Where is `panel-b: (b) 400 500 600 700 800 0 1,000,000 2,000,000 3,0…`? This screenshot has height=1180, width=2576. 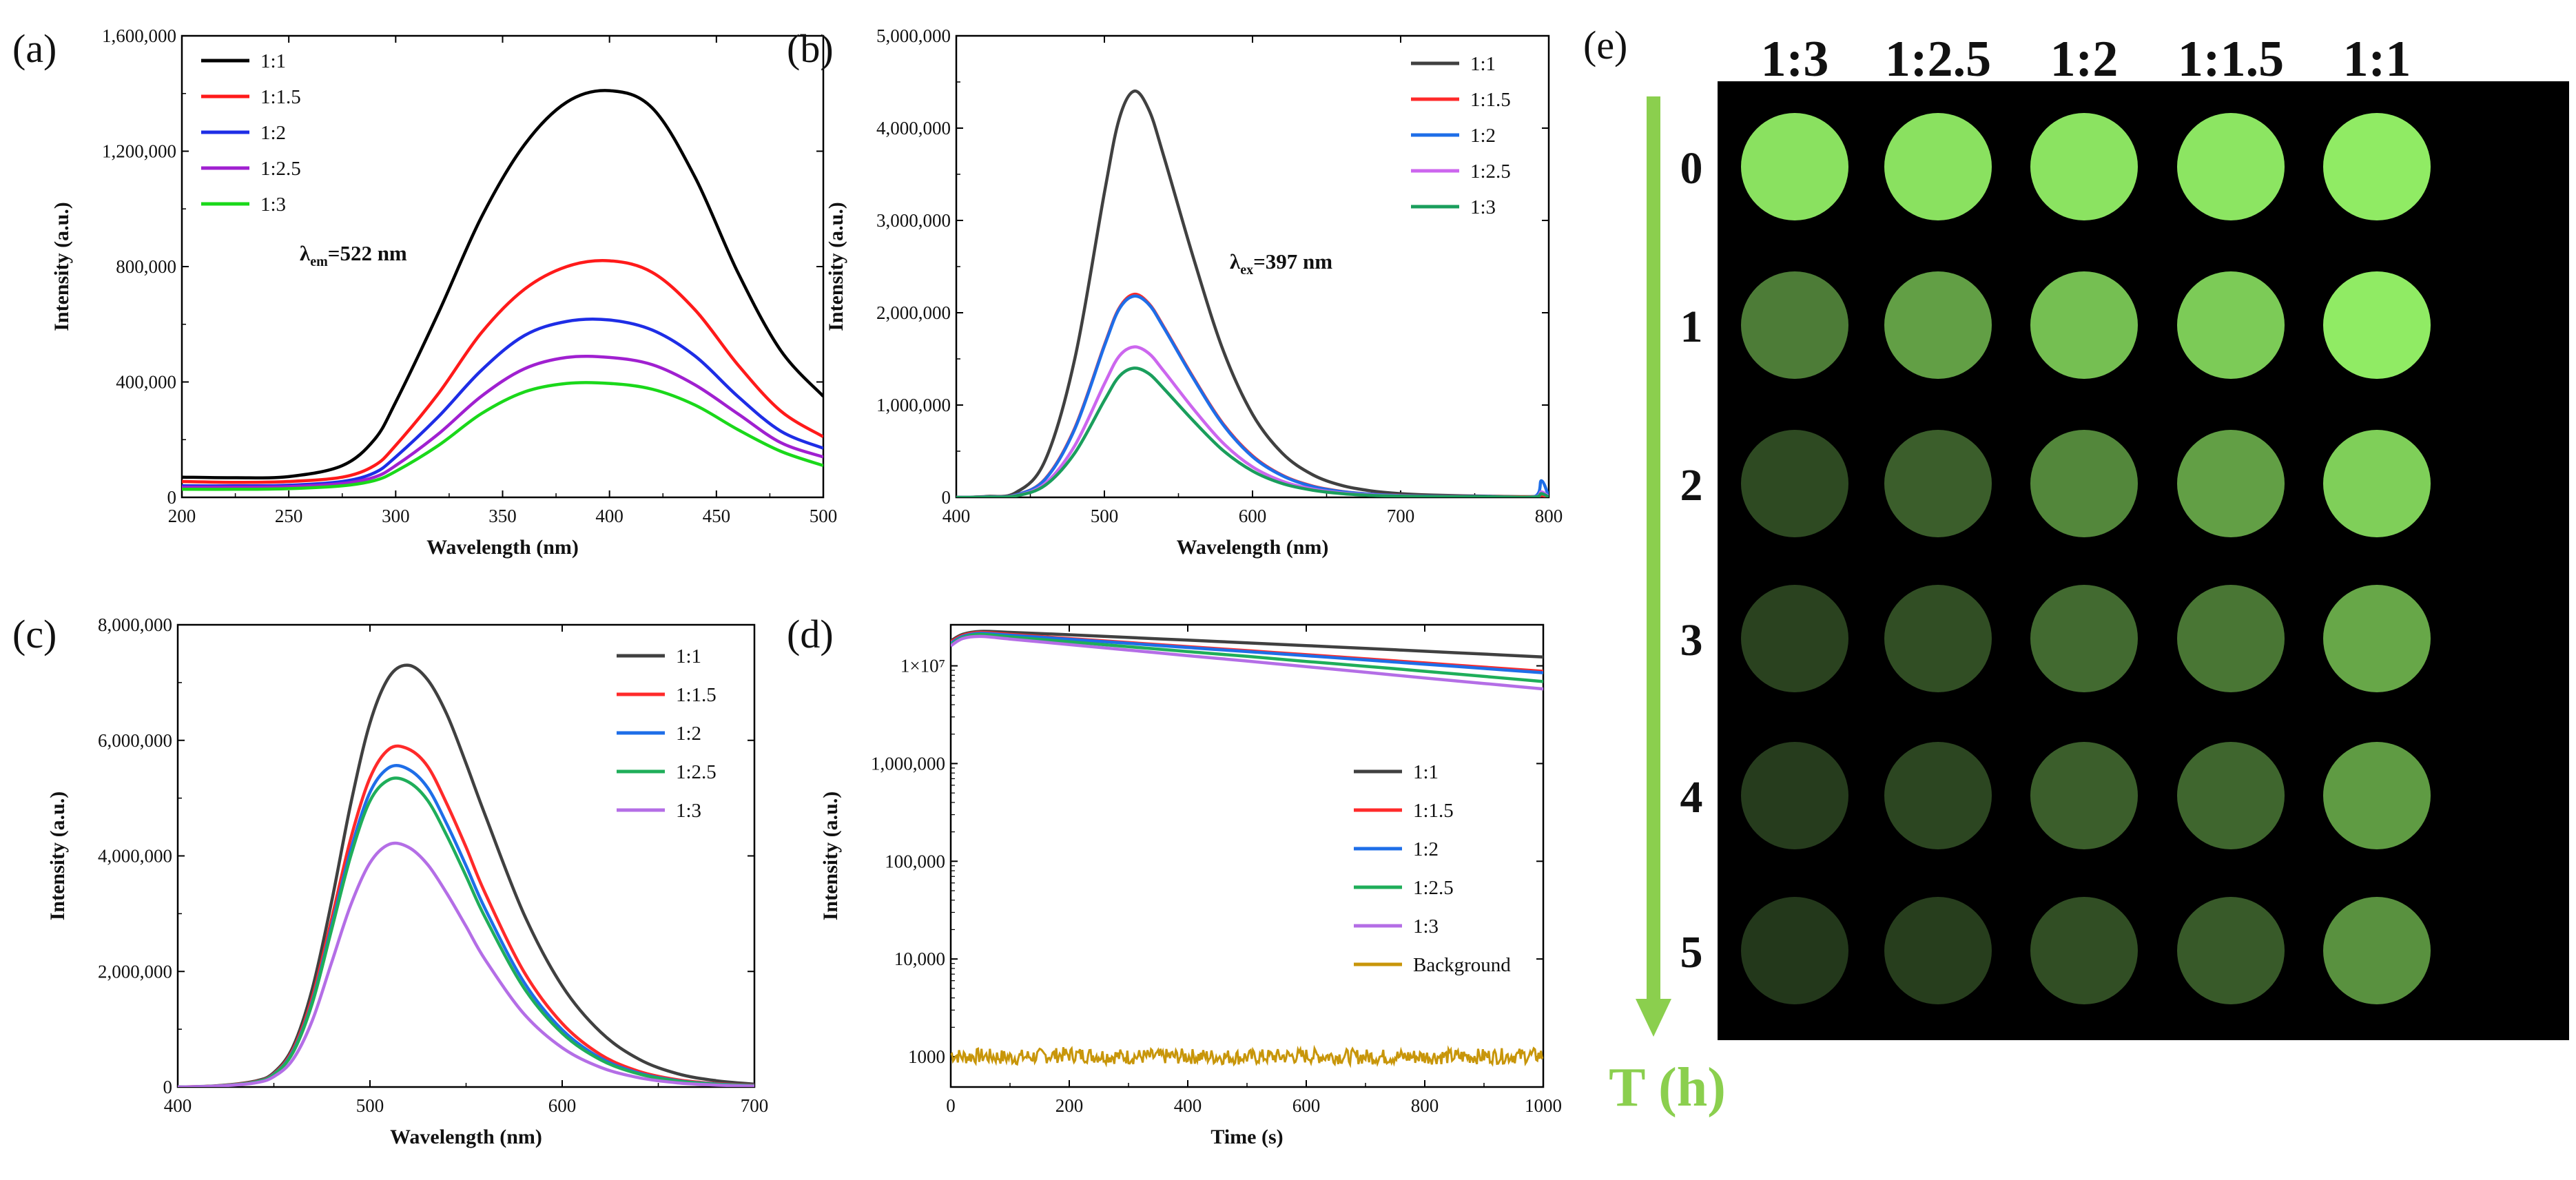
panel-b: (b) 400 500 600 700 800 0 1,000,000 2,000,000 3,0… is located at coordinates (1175, 292).